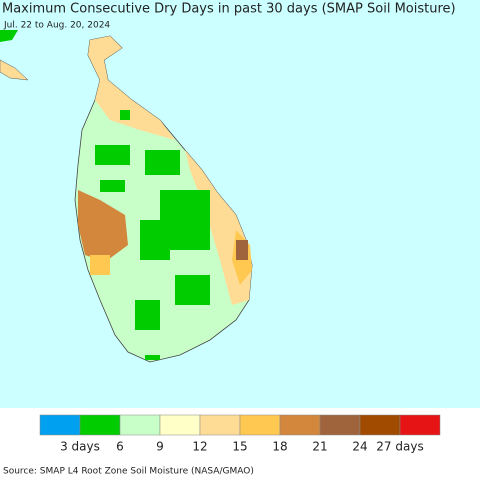 The width and height of the screenshot is (480, 480). I want to click on subtitle: Jul. 22 to Aug. 20, 2024, so click(56, 26).